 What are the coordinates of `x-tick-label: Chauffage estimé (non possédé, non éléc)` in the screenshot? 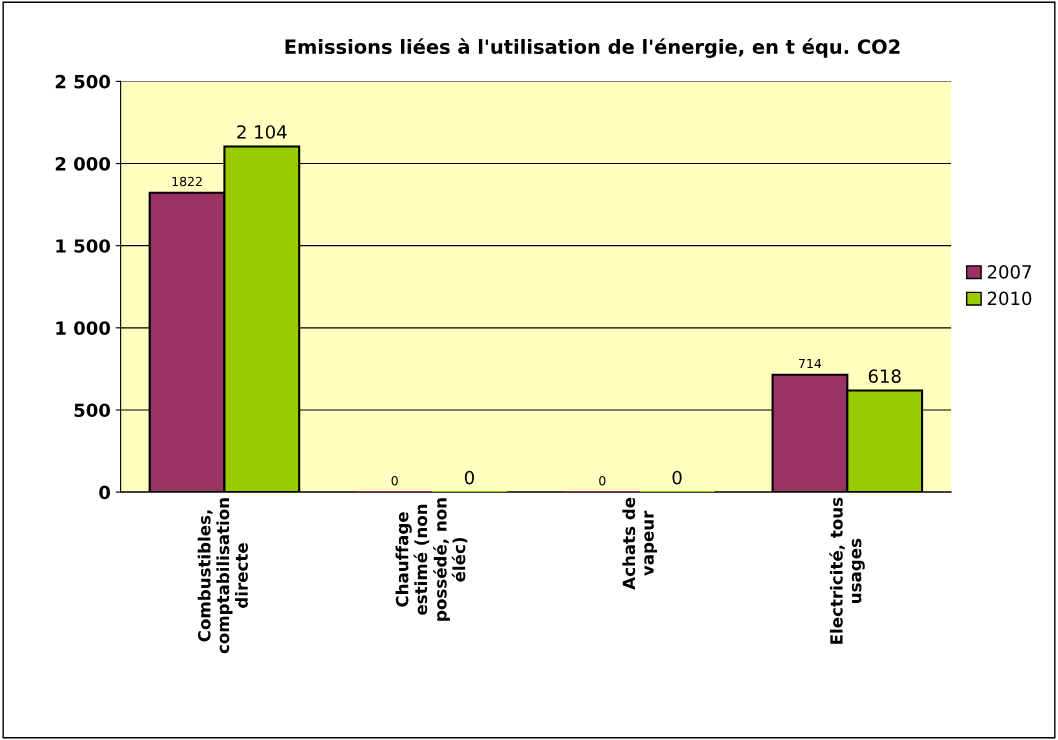 It's located at (431, 559).